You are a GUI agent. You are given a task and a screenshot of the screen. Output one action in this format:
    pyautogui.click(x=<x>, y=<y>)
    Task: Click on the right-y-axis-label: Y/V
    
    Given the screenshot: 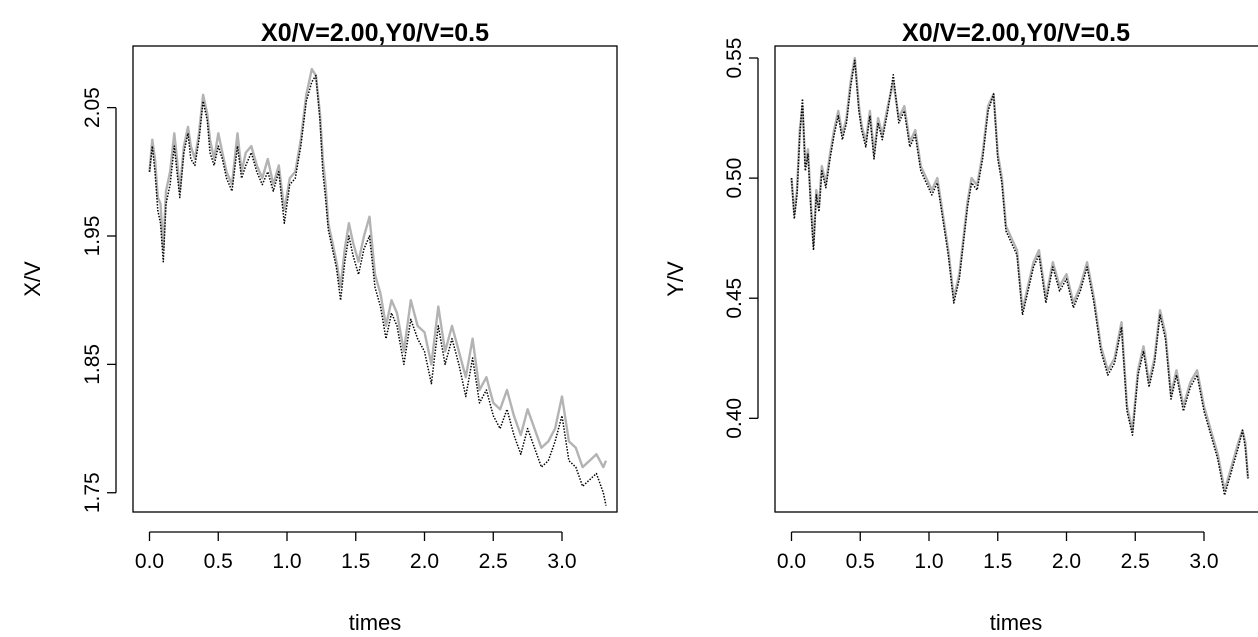 What is the action you would take?
    pyautogui.click(x=675, y=279)
    